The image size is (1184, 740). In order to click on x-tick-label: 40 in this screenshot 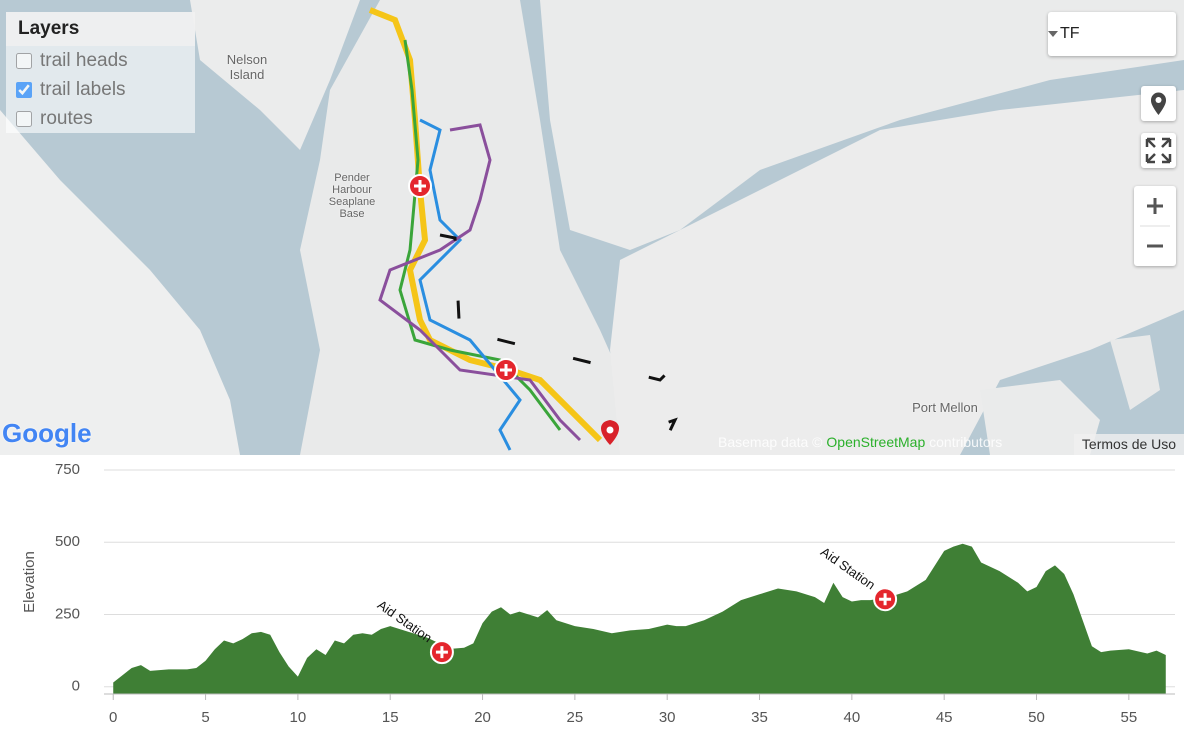, I will do `click(852, 717)`.